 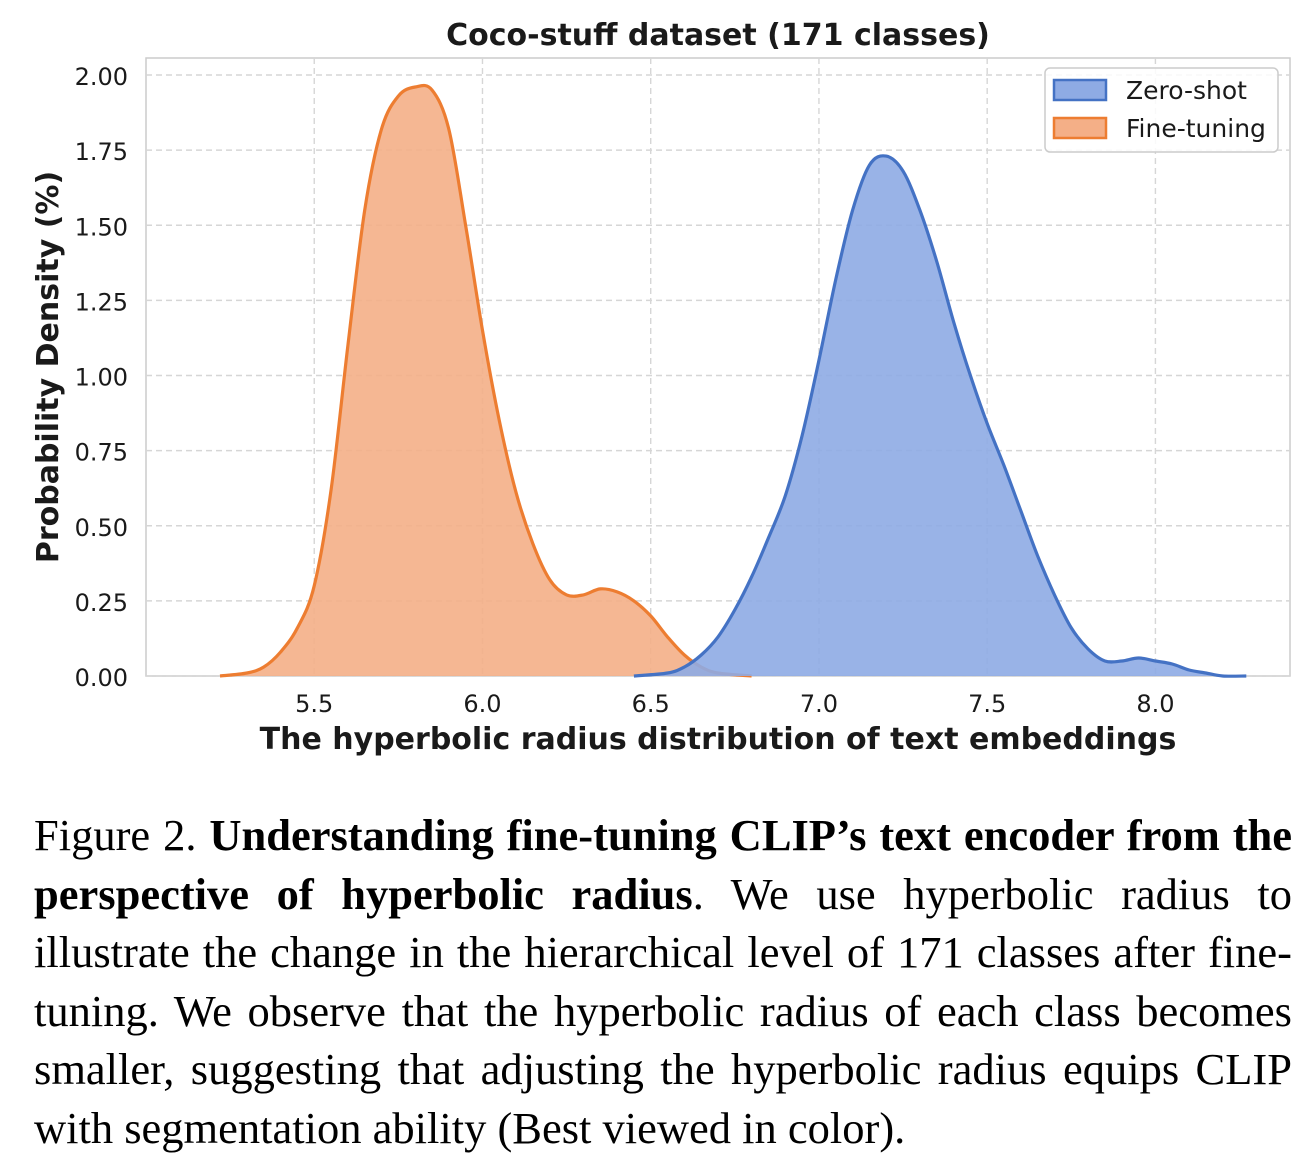 I want to click on chart-title: Coco-stuff dataset (171 classes), so click(x=718, y=35).